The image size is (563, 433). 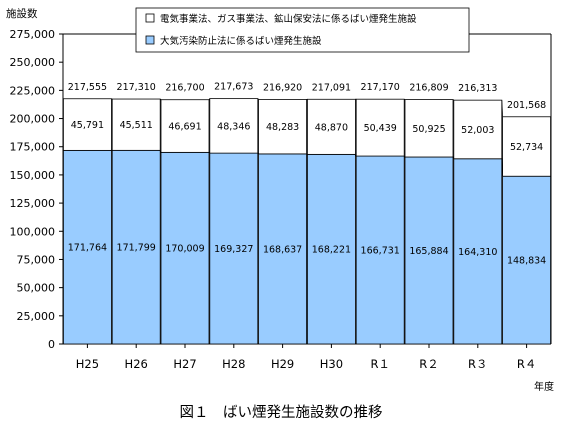 What do you see at coordinates (184, 249) in the screenshot?
I see `data-label-air-pollution: 170,009` at bounding box center [184, 249].